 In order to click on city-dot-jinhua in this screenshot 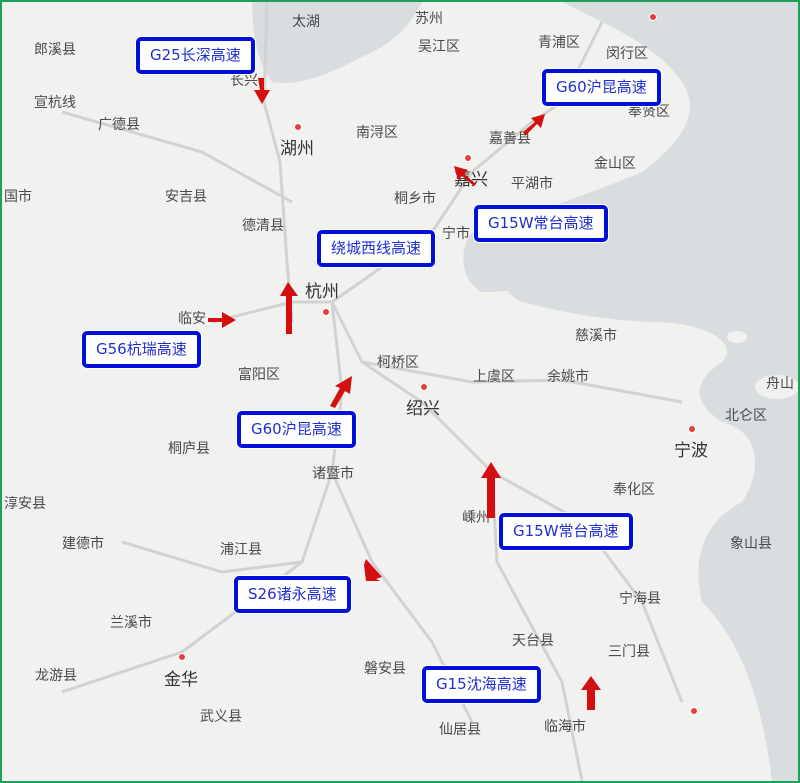, I will do `click(182, 657)`.